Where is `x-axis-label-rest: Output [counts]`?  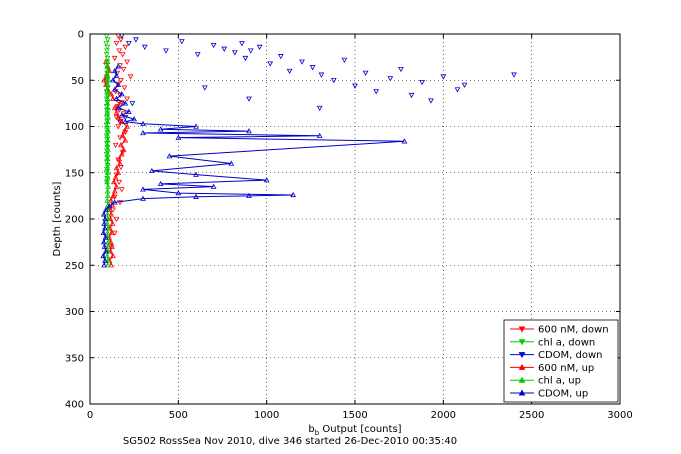 x-axis-label-rest: Output [counts] is located at coordinates (360, 429).